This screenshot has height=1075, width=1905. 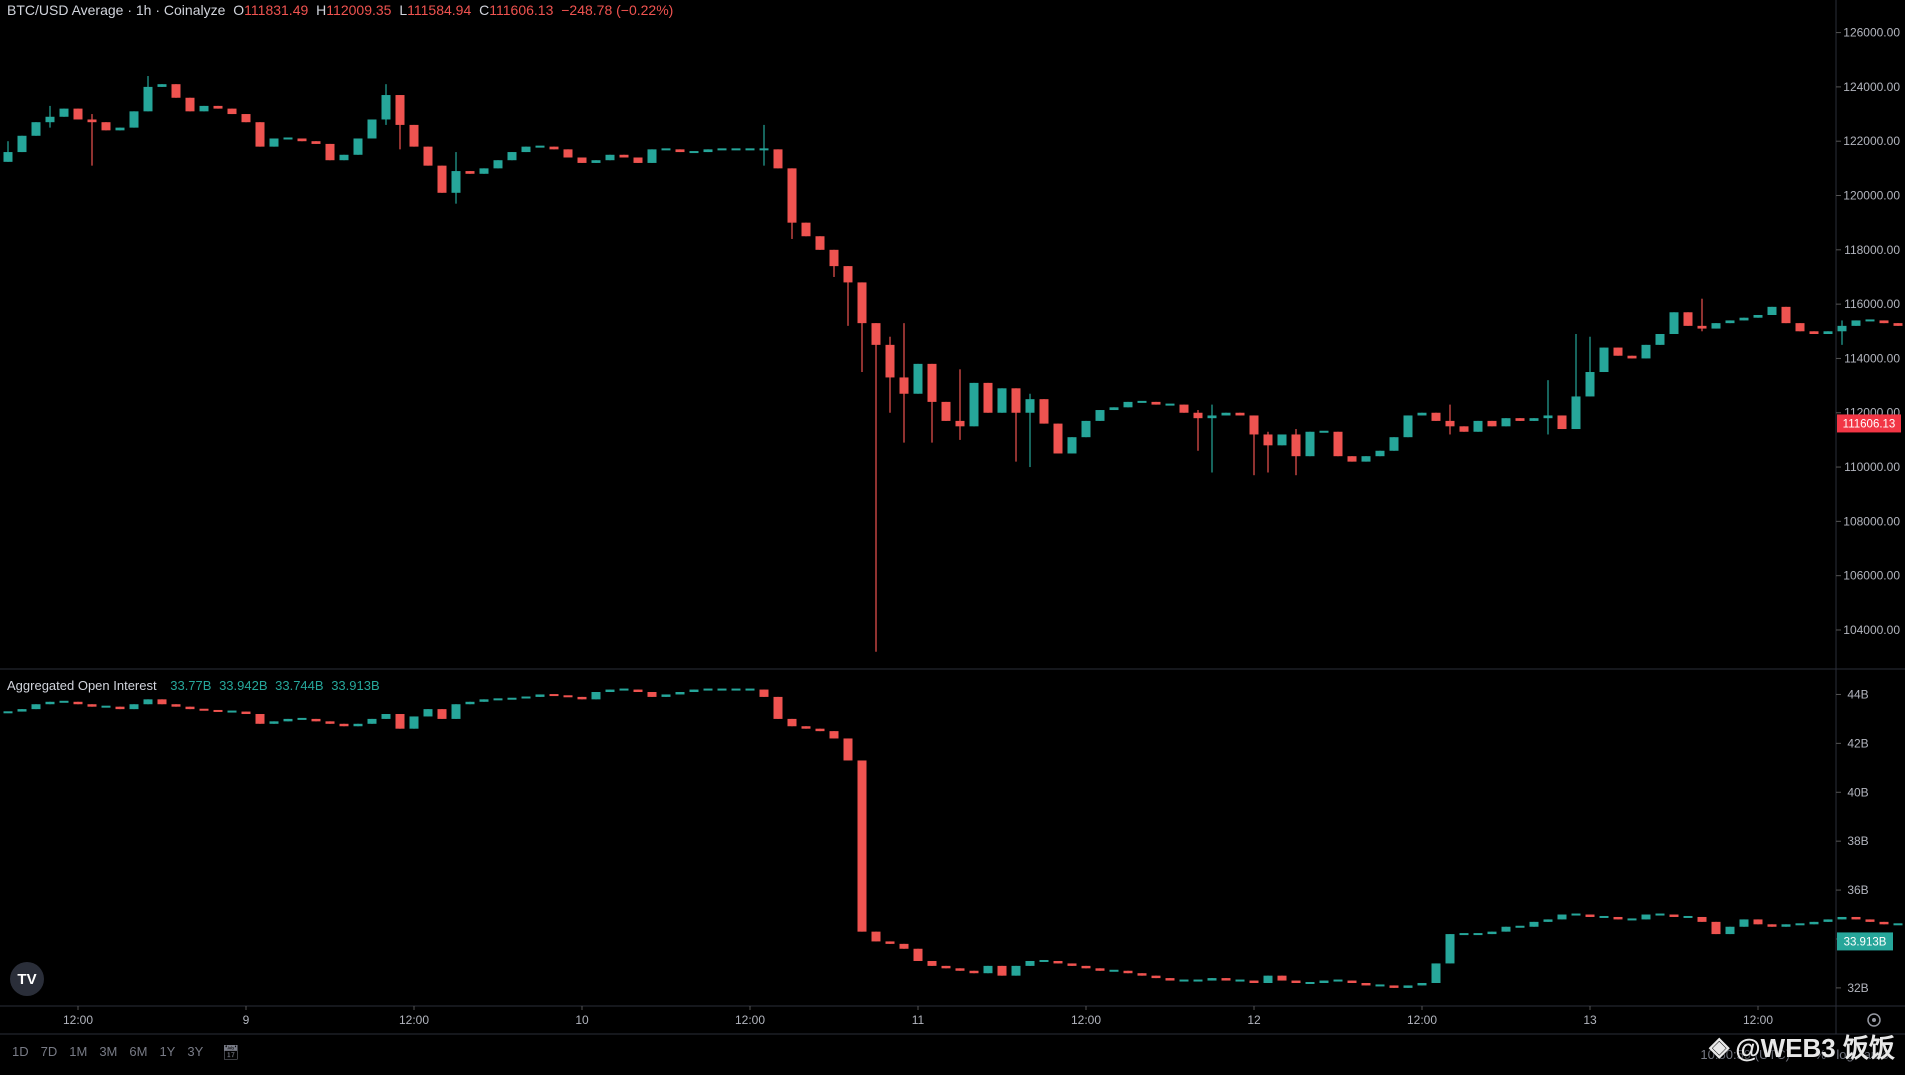 What do you see at coordinates (1876, 1054) in the screenshot?
I see `auto-scale-button: auto` at bounding box center [1876, 1054].